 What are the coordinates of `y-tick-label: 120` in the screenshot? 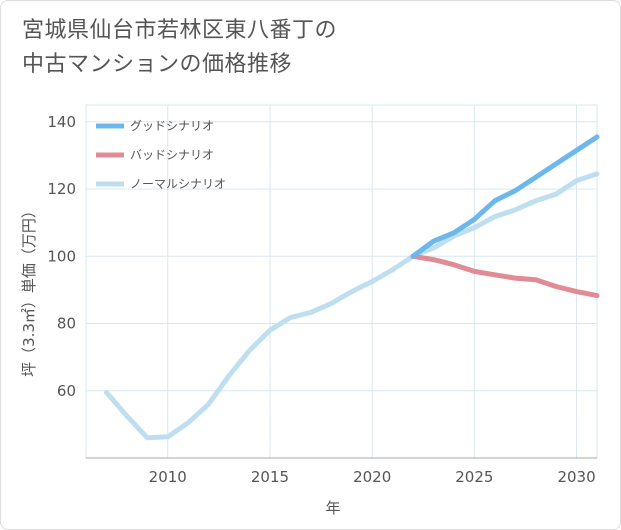 It's located at (61, 189).